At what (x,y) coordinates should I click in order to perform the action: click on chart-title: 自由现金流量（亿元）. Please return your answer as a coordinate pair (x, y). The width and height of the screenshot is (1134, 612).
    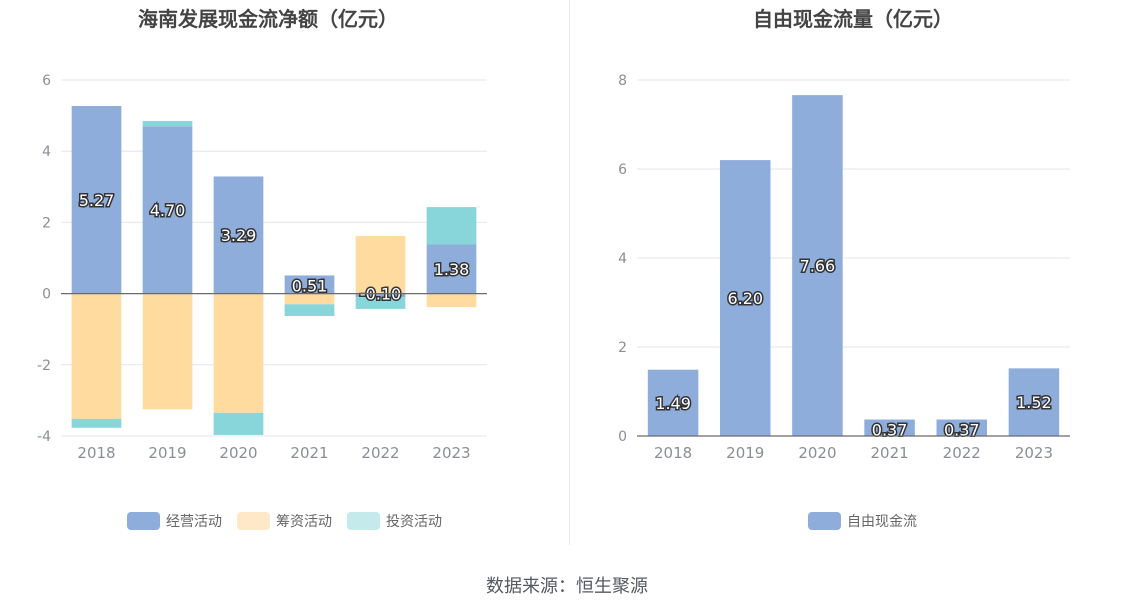
    Looking at the image, I should click on (853, 19).